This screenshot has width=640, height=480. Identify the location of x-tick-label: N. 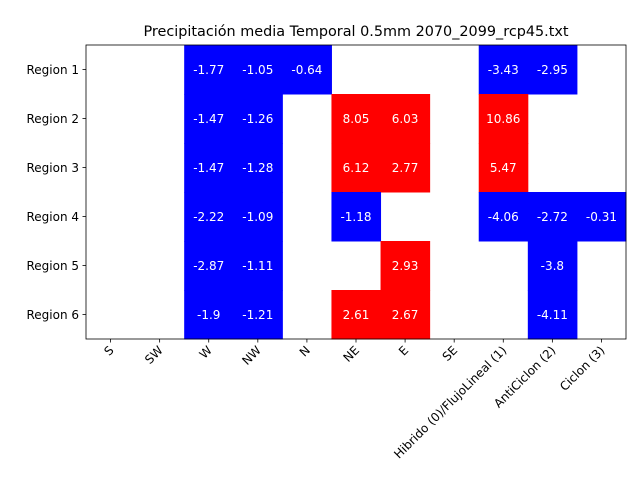
(305, 351).